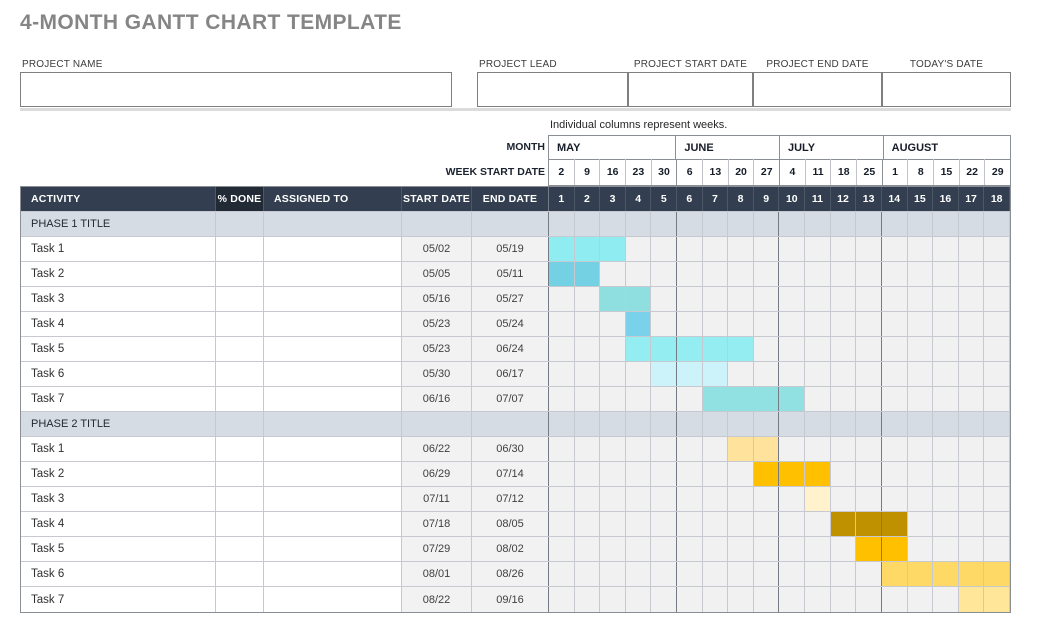  Describe the element at coordinates (118, 424) in the screenshot. I see `phase-title-cell: PHASE 2 TITLE` at that location.